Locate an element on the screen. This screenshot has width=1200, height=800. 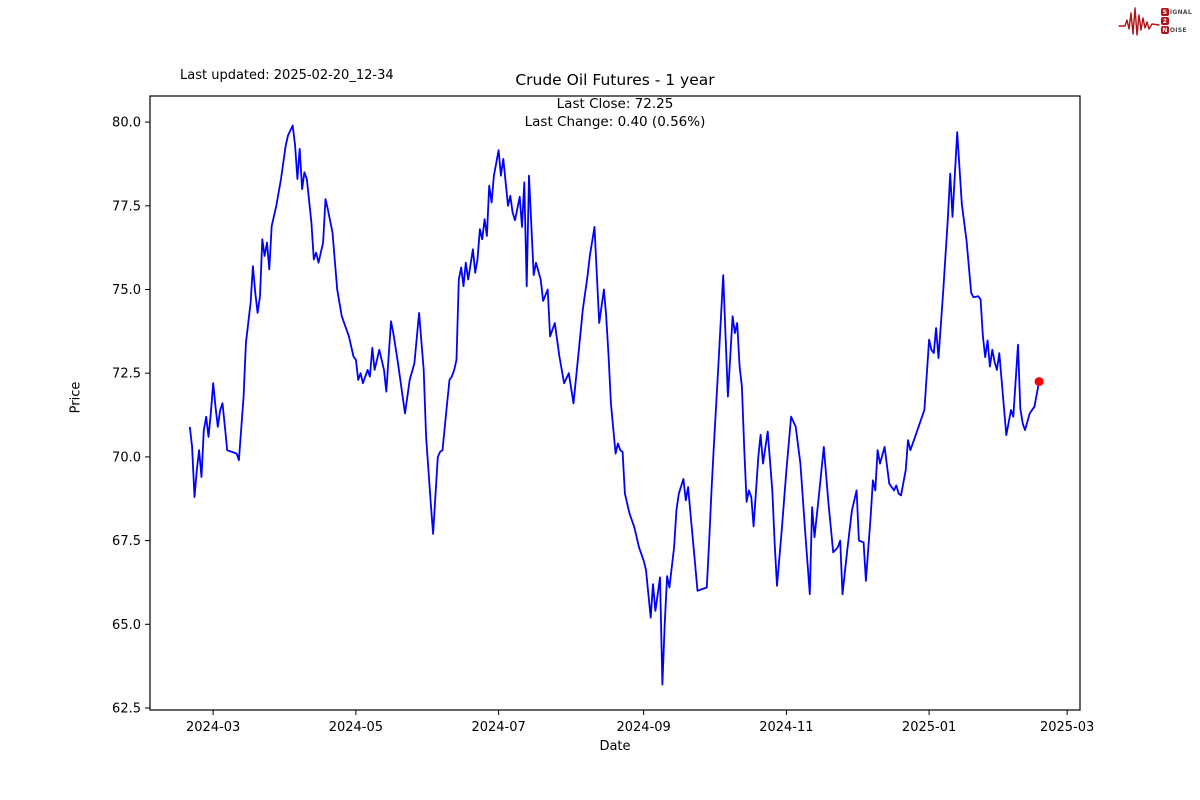
y-axis-ticks: 80.0 77.5 75.0 72.5 70.0 67.5 65.0 62.5 is located at coordinates (131, 416).